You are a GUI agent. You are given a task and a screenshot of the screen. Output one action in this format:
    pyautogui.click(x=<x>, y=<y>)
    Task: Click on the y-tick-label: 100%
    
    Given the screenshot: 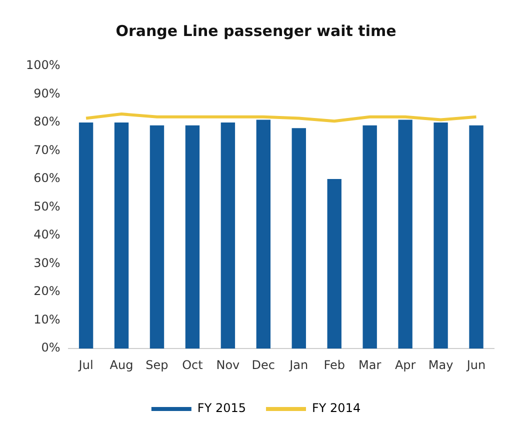 What is the action you would take?
    pyautogui.click(x=43, y=65)
    